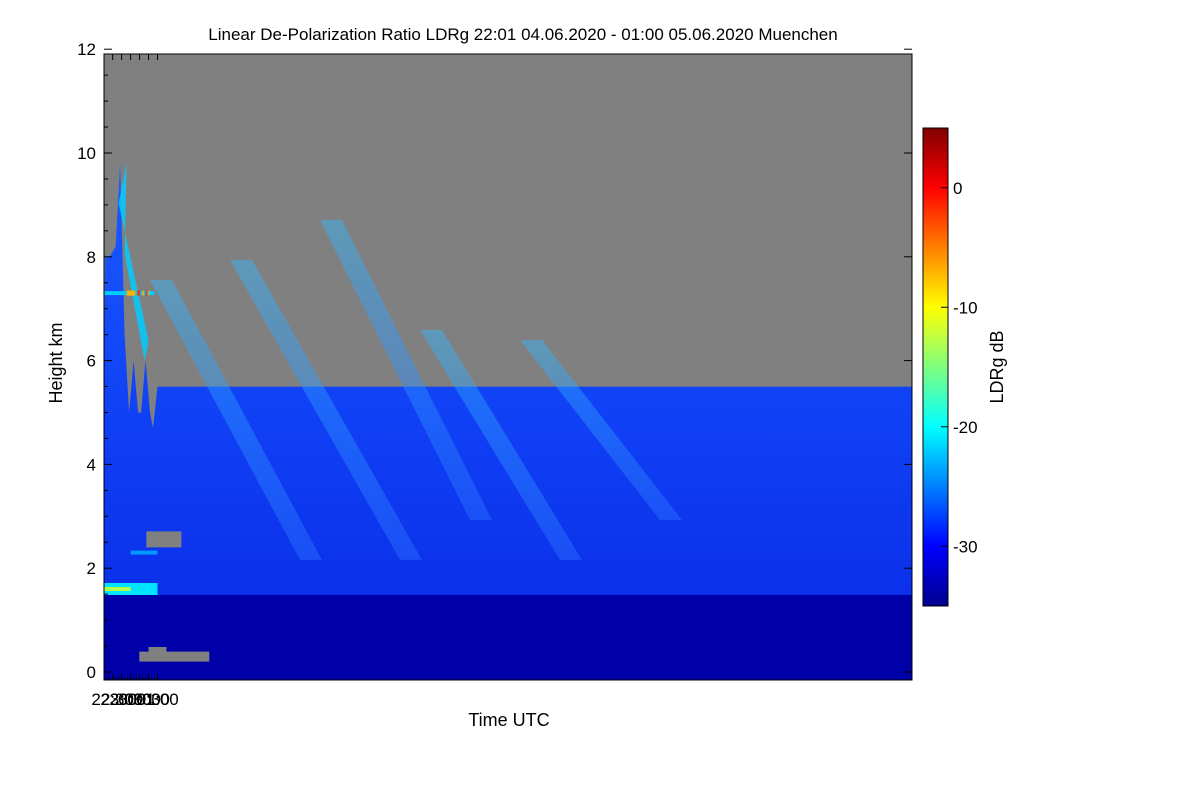 This screenshot has width=1200, height=800. Describe the element at coordinates (174, 596) in the screenshot. I see `ground-echoes` at that location.